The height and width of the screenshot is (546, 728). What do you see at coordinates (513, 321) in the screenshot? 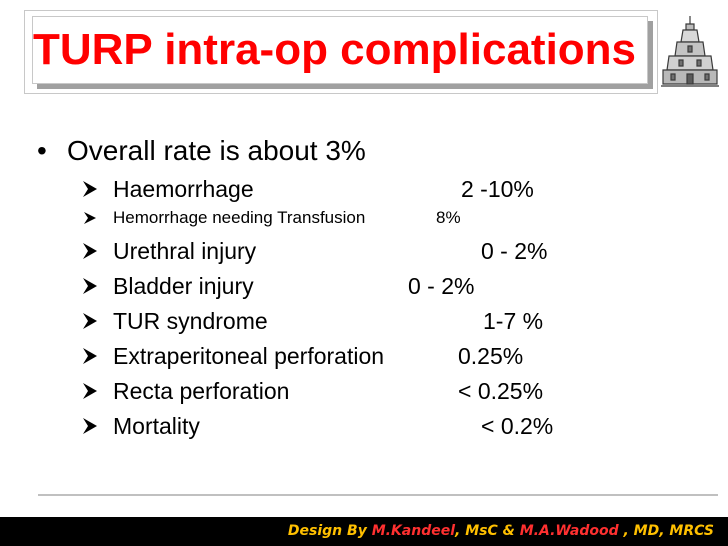
I see `item-value: 1-7 %` at bounding box center [513, 321].